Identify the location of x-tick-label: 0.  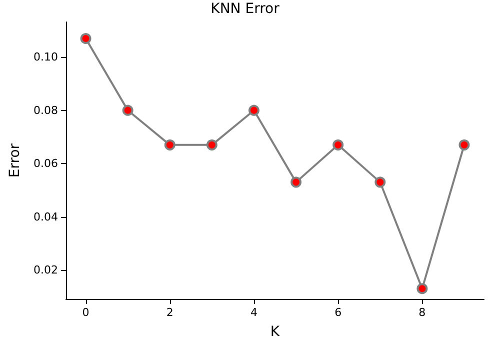
(86, 312).